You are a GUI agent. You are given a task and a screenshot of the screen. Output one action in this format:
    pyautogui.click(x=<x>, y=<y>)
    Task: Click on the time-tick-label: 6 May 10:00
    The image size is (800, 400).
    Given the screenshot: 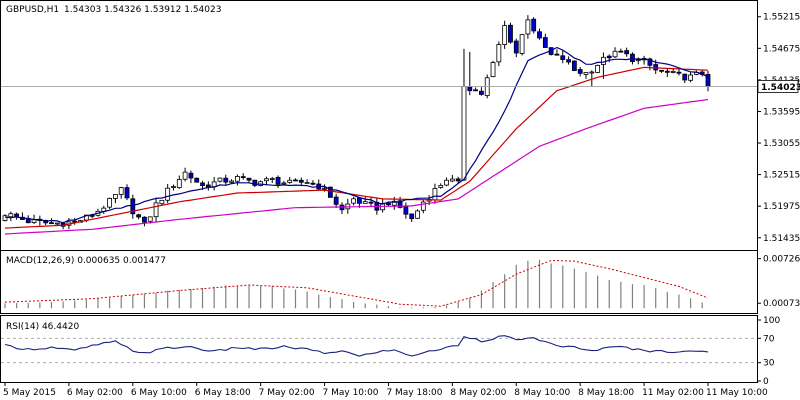 What is the action you would take?
    pyautogui.click(x=159, y=393)
    